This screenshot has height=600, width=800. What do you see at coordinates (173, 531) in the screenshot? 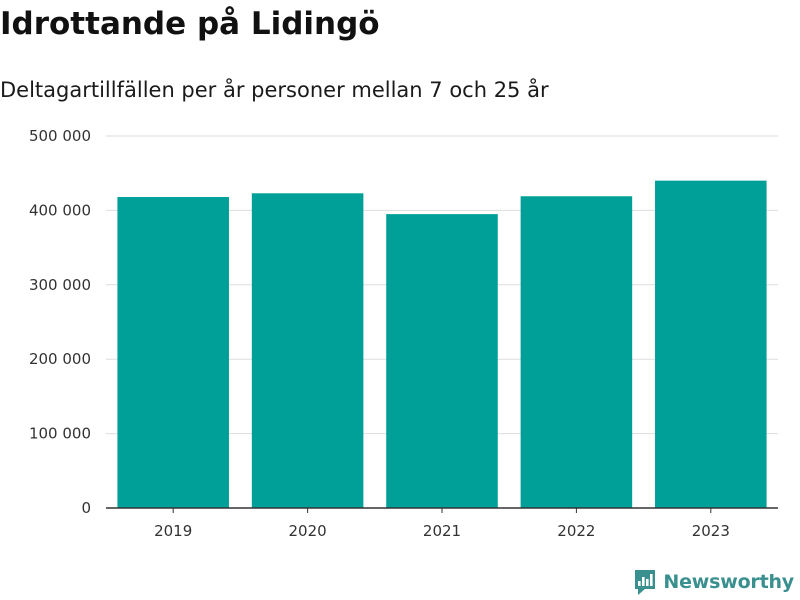
I see `x-tick-label: 2019` at bounding box center [173, 531].